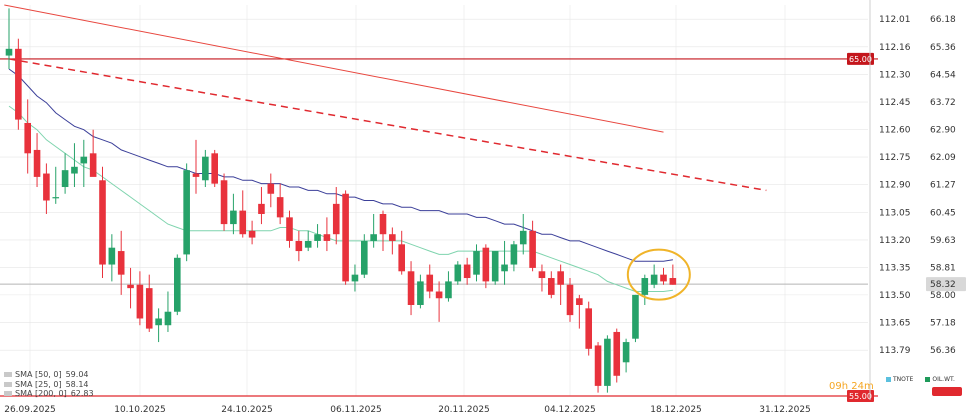 This screenshot has height=420, width=967. I want to click on right-axis-tick: 58.00, so click(943, 296).